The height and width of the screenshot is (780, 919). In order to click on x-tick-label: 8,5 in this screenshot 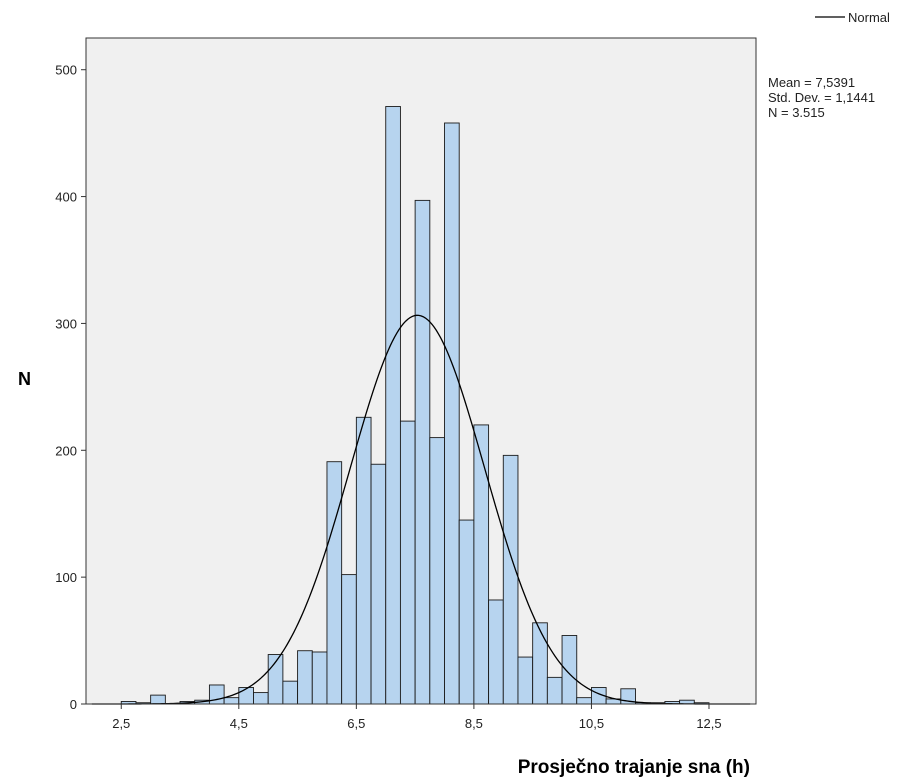, I will do `click(474, 723)`.